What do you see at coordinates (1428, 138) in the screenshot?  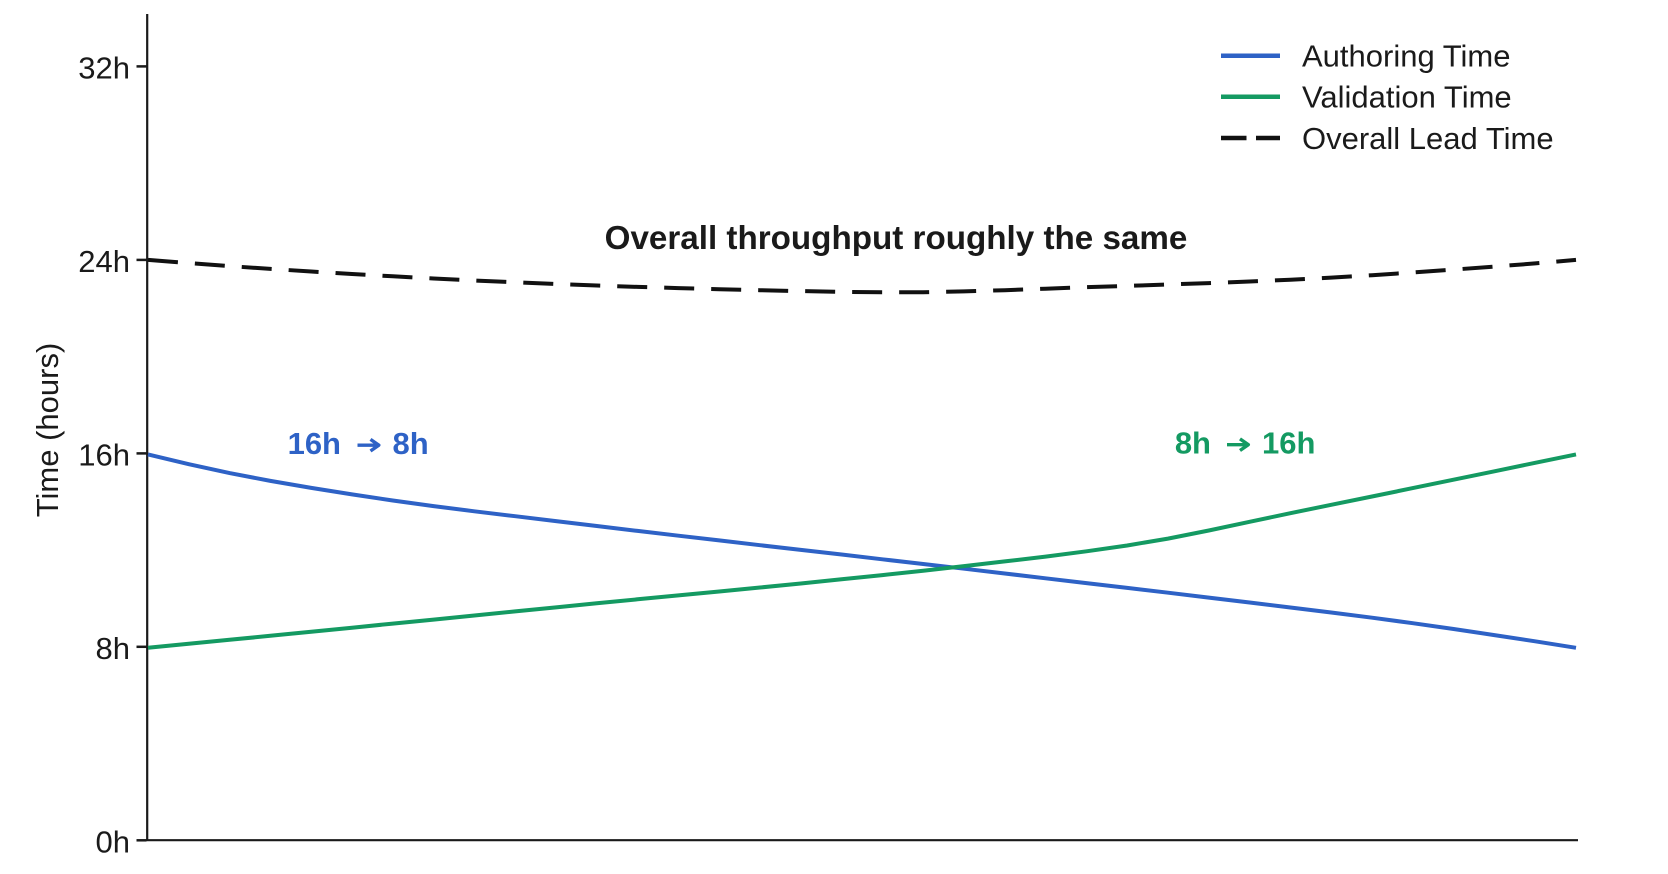 I see `svg-text: Overall Lead Time` at bounding box center [1428, 138].